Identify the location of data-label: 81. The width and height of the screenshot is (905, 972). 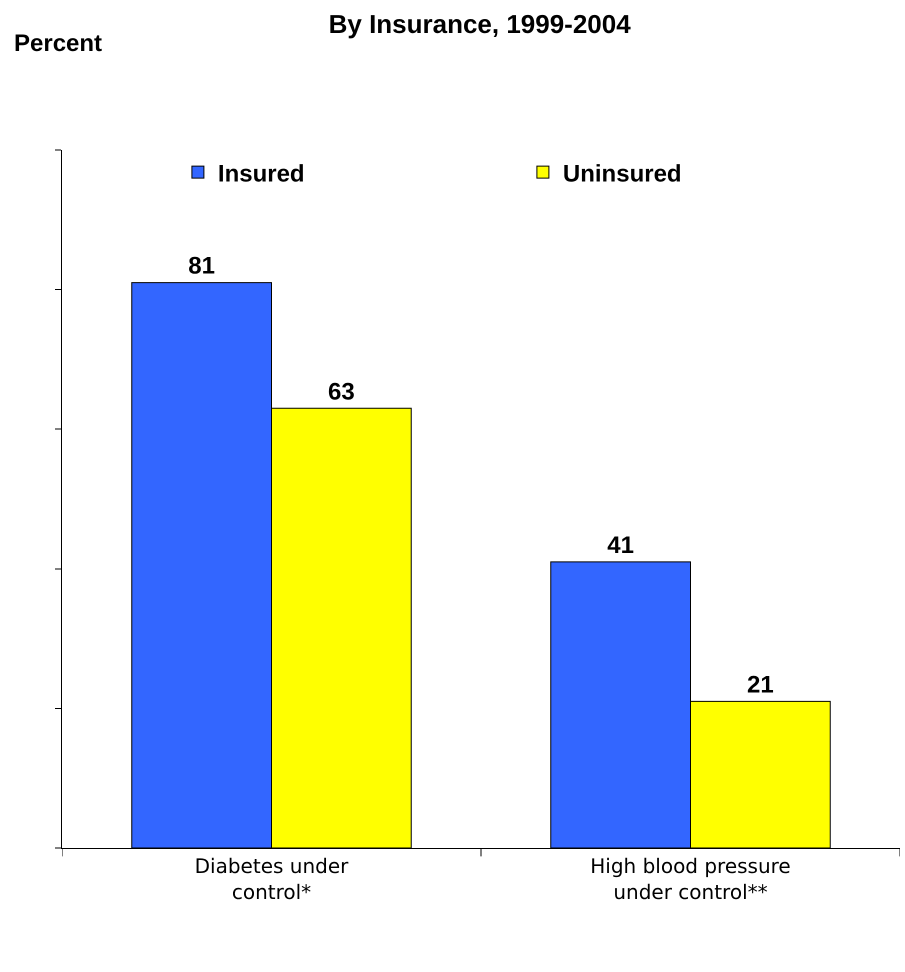
(201, 266).